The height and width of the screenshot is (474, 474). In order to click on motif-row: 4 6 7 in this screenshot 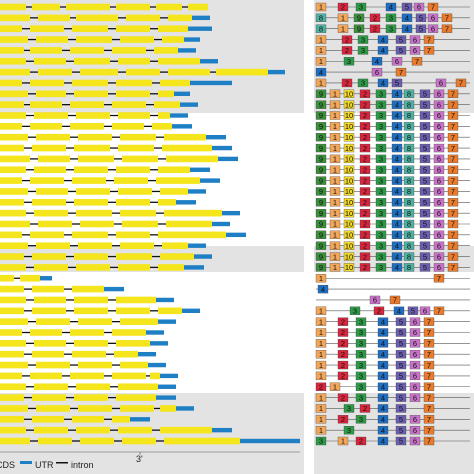, I will do `click(392, 72)`.